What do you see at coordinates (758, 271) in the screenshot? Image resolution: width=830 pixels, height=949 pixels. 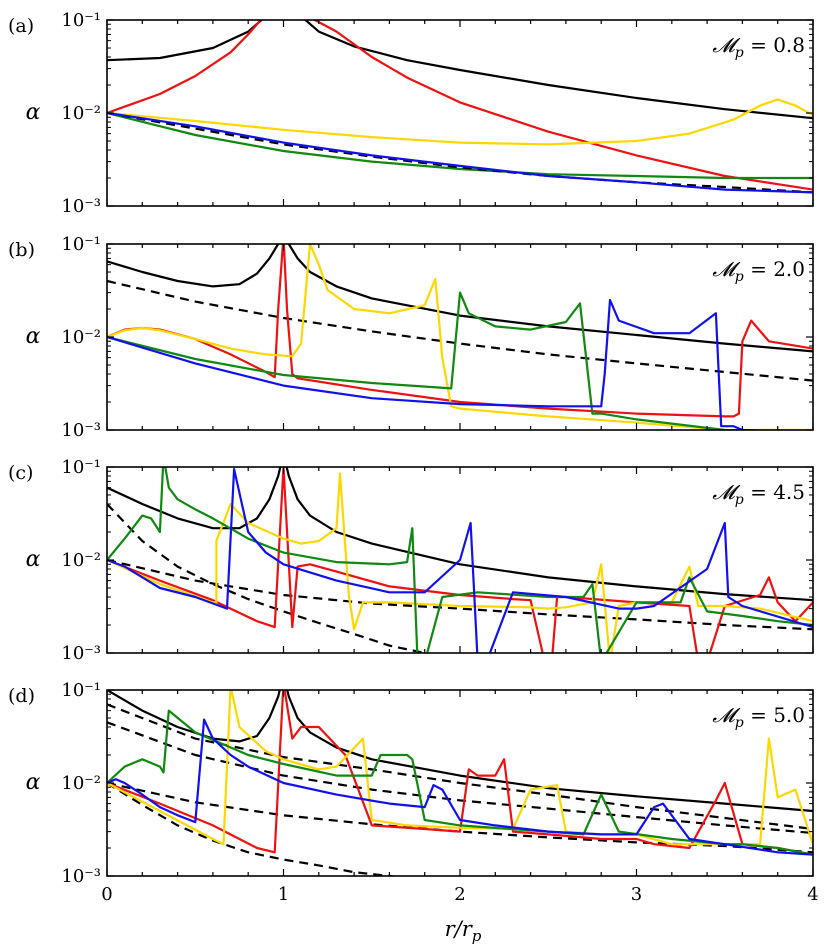 I see `mach-annotation: 𝓜p = 2.0` at bounding box center [758, 271].